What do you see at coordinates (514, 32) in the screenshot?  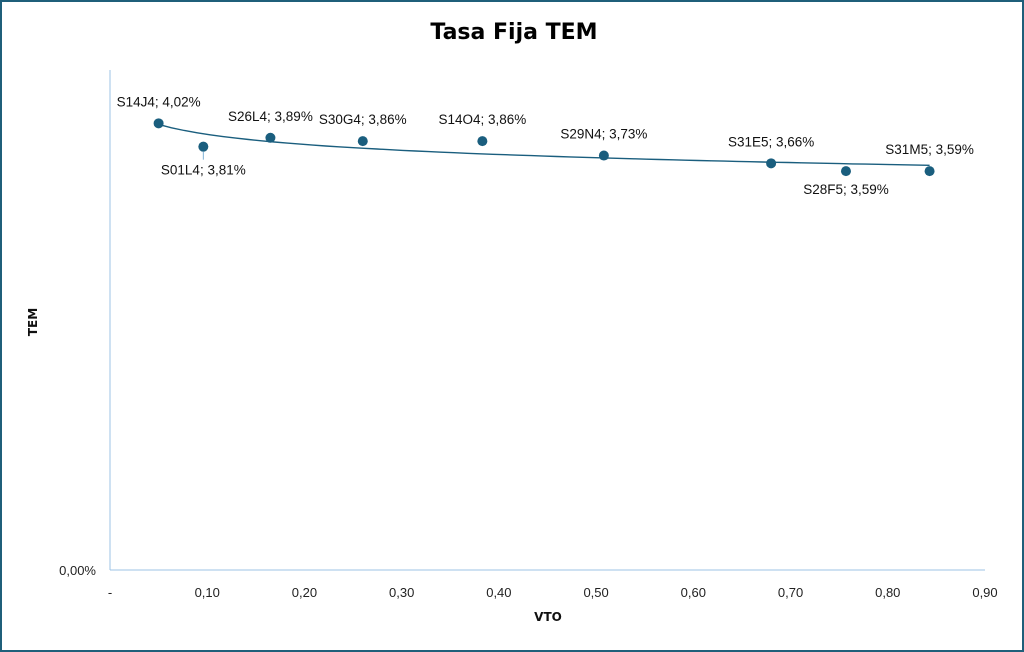 I see `chart-title: Tasa Fija TEM` at bounding box center [514, 32].